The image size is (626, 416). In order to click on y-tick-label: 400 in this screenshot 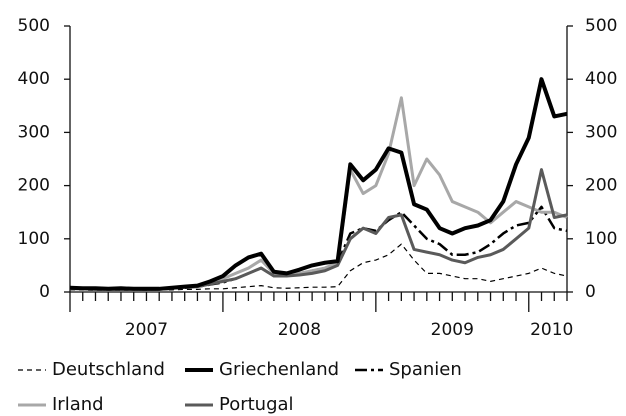, I will do `click(34, 79)`.